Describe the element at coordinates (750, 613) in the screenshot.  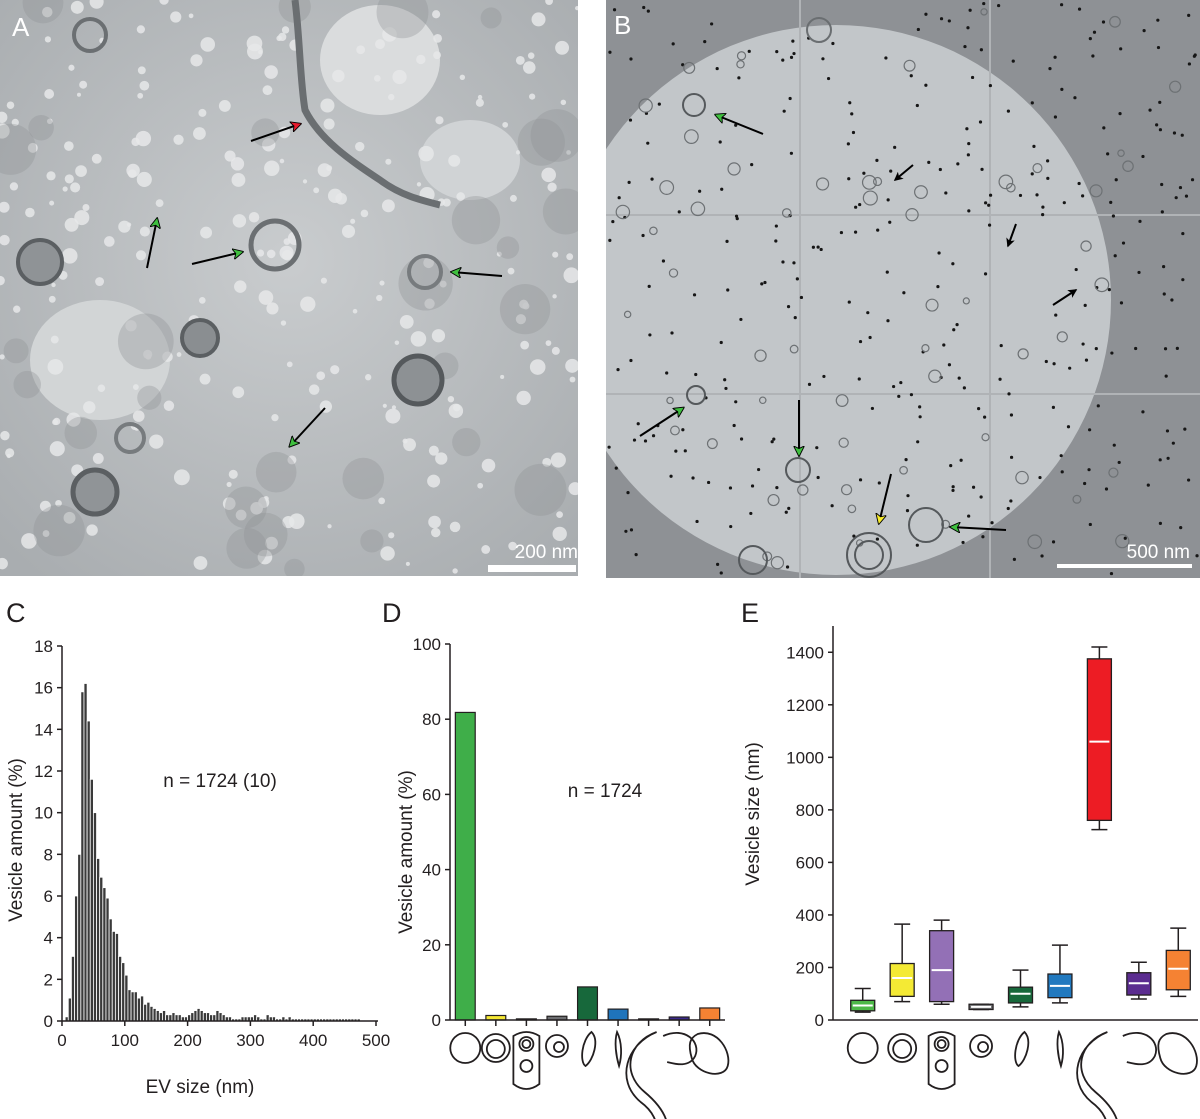
I see `panel-letter-e: E` at that location.